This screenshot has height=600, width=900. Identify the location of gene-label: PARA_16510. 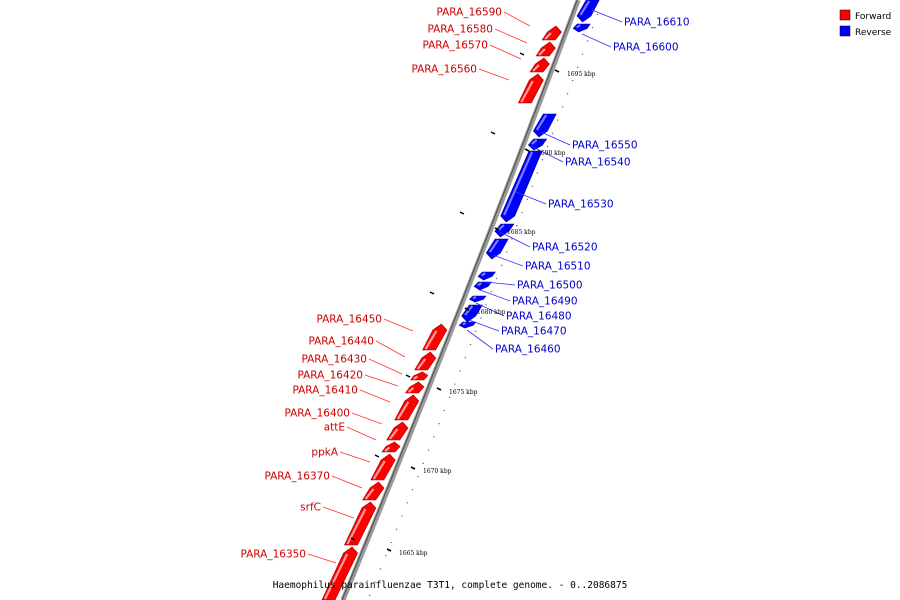
(558, 267).